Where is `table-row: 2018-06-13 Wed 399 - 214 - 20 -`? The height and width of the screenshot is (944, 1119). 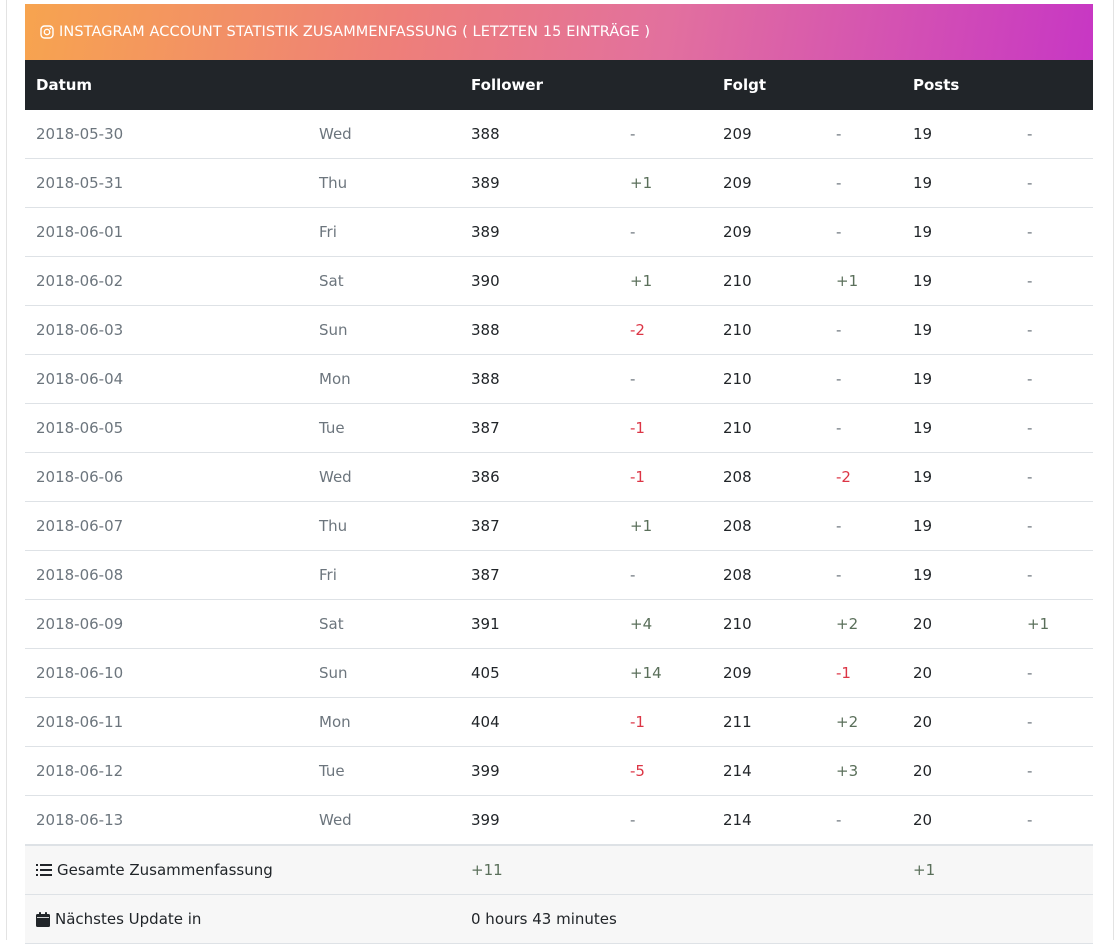 table-row: 2018-06-13 Wed 399 - 214 - 20 - is located at coordinates (559, 820).